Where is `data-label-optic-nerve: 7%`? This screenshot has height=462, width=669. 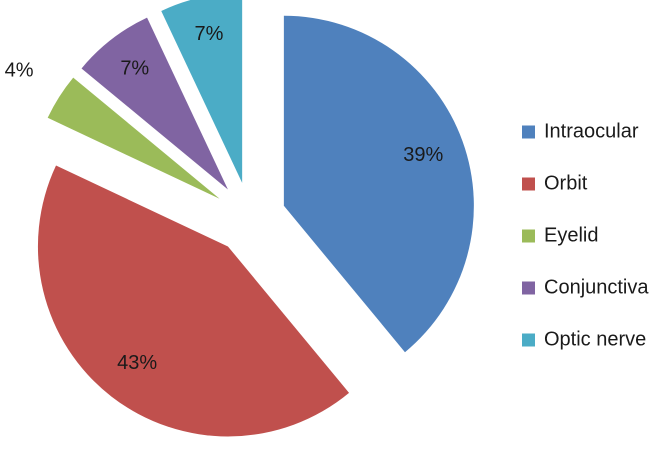
data-label-optic-nerve: 7% is located at coordinates (209, 34).